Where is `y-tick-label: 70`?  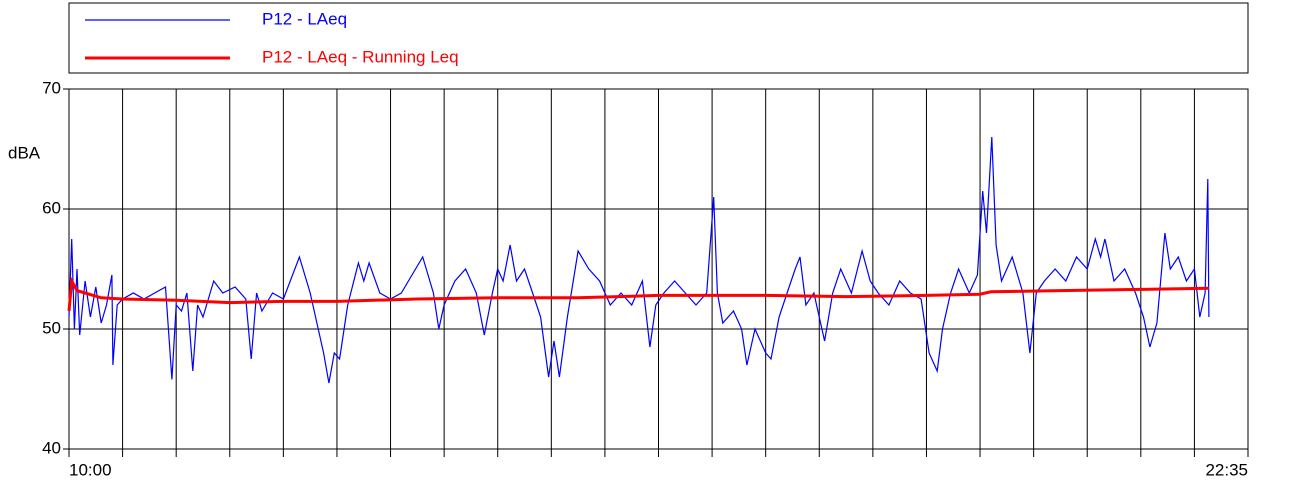 y-tick-label: 70 is located at coordinates (51, 87).